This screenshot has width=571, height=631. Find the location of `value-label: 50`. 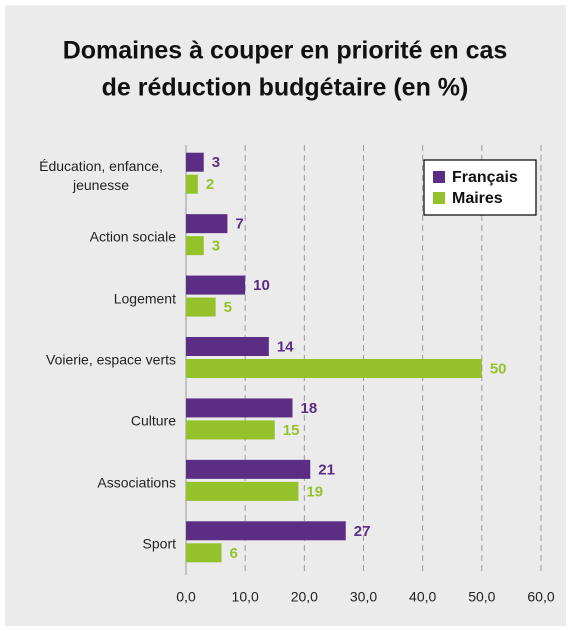

value-label: 50 is located at coordinates (498, 368).